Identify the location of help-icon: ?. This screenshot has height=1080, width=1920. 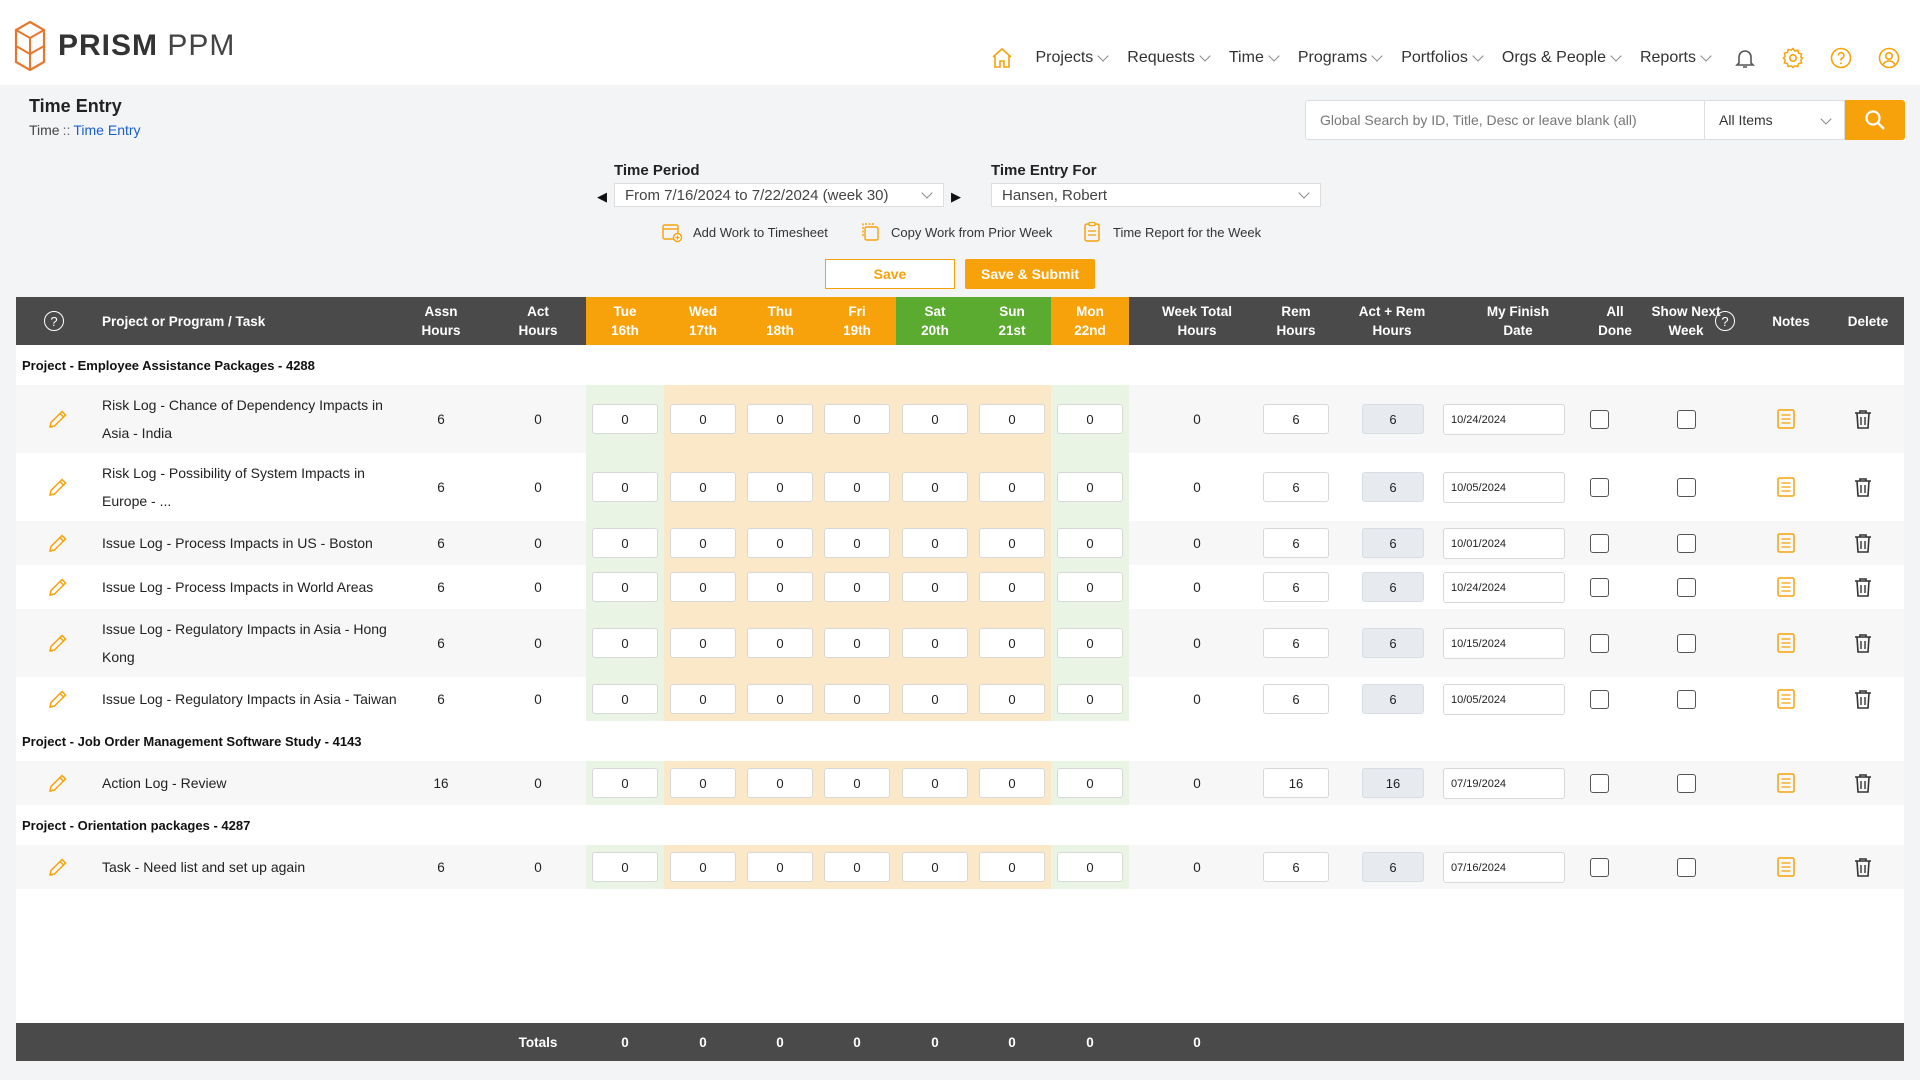
(54, 321).